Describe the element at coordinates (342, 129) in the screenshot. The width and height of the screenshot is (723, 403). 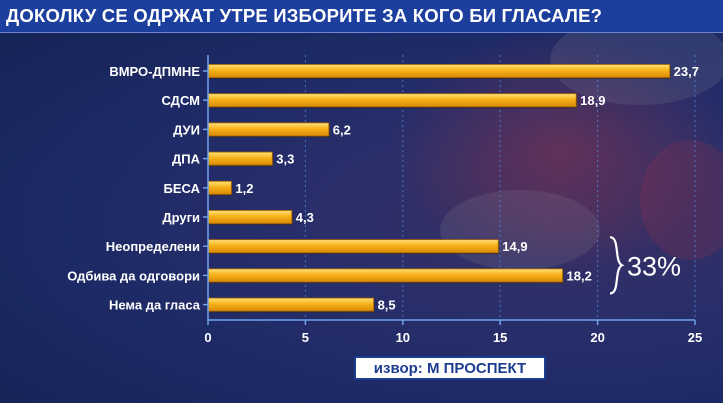
I see `value-label: 6,2` at that location.